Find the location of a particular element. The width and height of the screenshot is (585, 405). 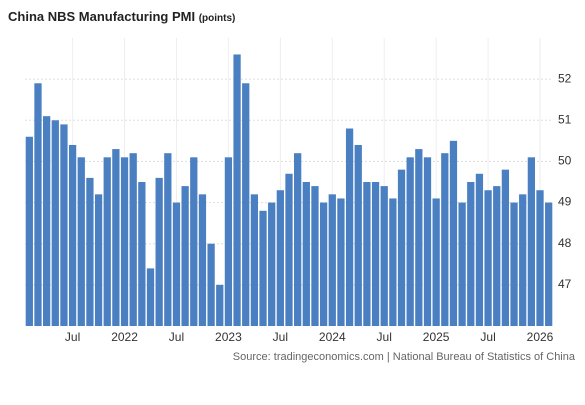

y-tick-label: 52 is located at coordinates (565, 78).